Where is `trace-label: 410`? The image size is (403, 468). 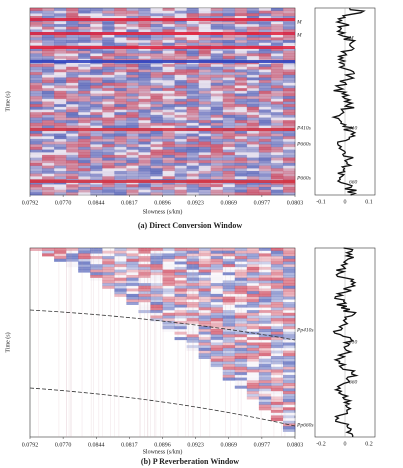
trace-label: 410 is located at coordinates (353, 127).